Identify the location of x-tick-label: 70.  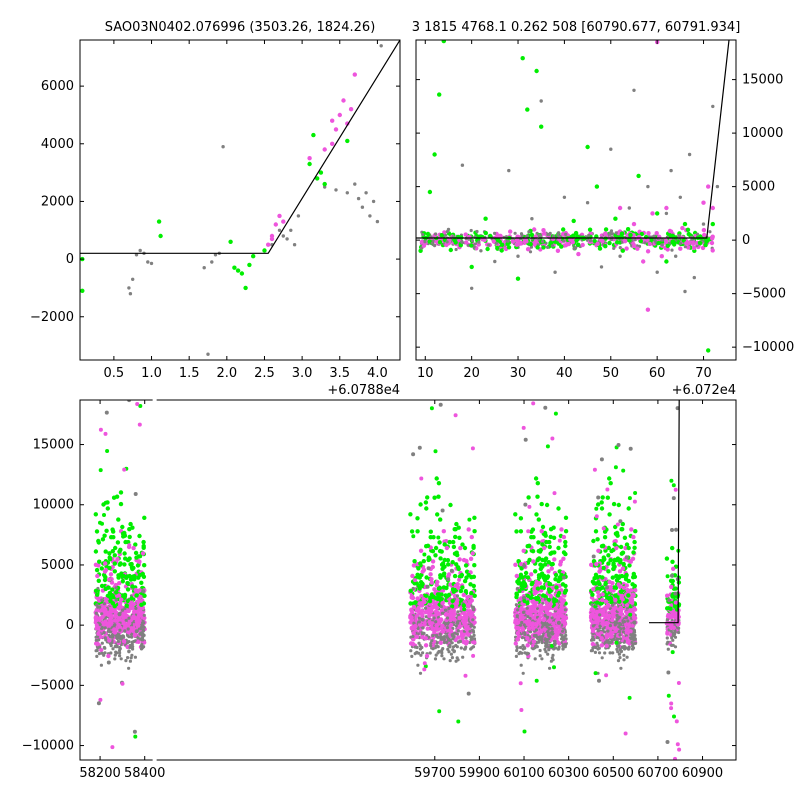
(703, 373).